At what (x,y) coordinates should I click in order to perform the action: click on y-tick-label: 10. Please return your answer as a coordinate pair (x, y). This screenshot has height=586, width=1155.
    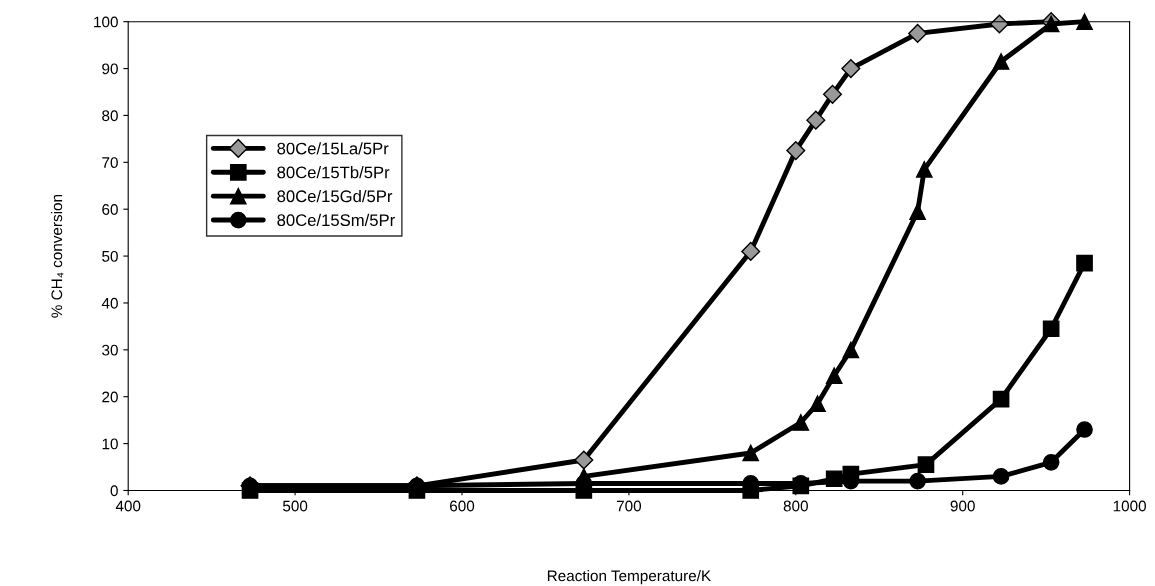
    Looking at the image, I should click on (110, 444).